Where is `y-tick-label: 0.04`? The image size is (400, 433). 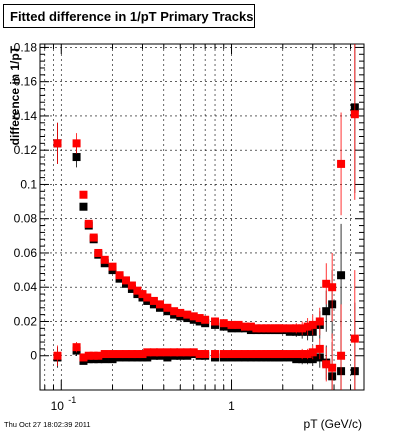 y-tick-label: 0.04 is located at coordinates (26, 287).